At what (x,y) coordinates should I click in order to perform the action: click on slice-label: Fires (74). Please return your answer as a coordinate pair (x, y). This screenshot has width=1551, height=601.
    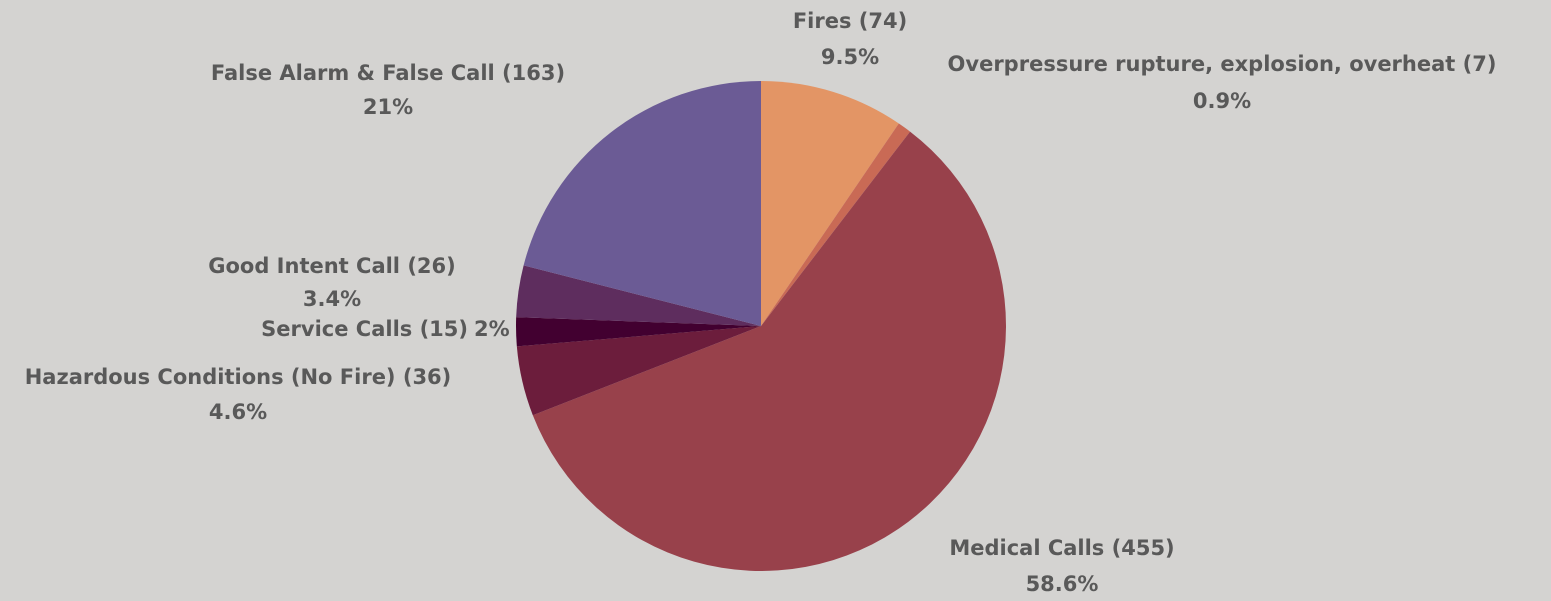
    Looking at the image, I should click on (850, 21).